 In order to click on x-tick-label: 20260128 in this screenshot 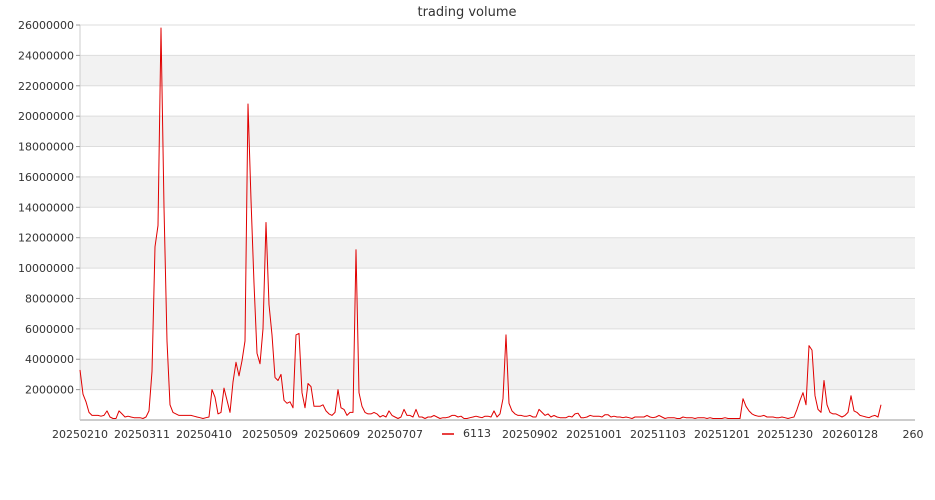, I will do `click(850, 434)`.